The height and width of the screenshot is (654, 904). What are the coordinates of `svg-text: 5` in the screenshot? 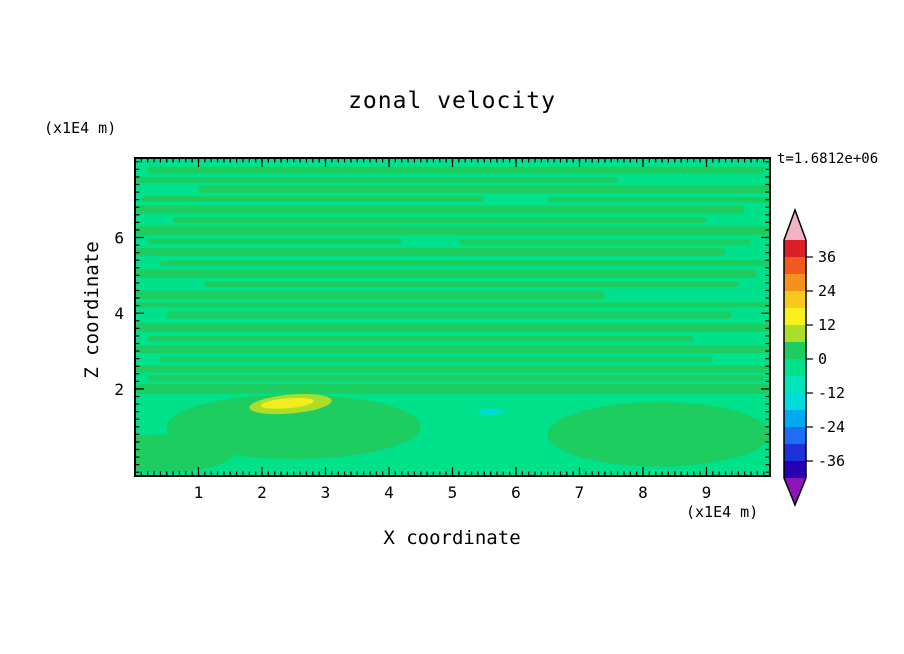 It's located at (453, 492).